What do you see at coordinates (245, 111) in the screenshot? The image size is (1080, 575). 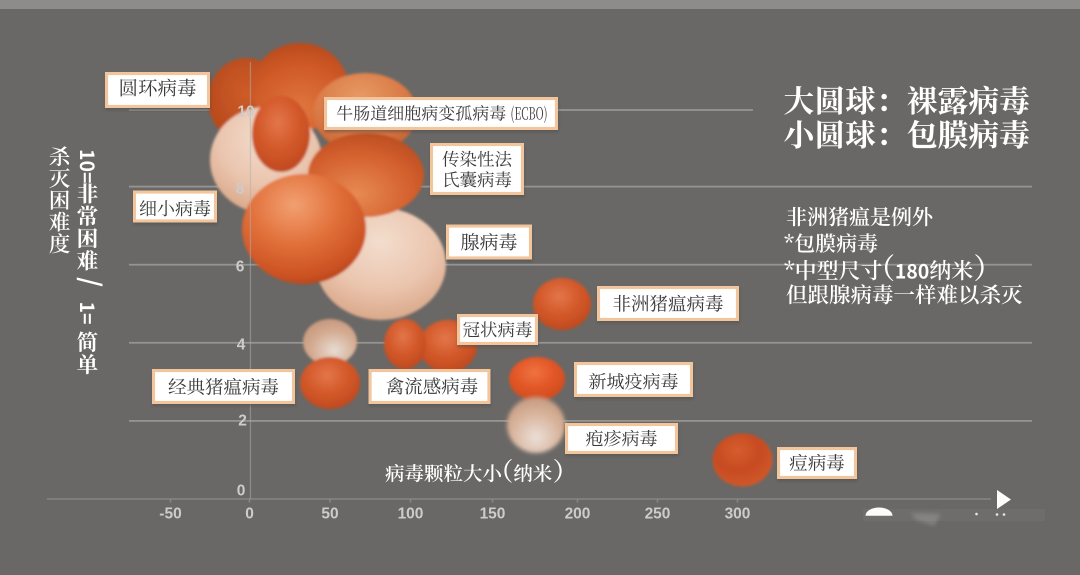 I see `svg-text: 10` at bounding box center [245, 111].